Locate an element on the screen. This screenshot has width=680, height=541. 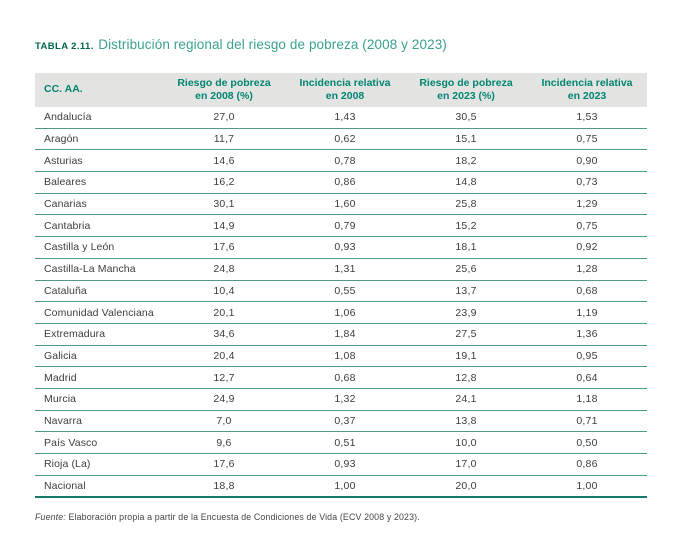
column-header-incidencia-2008: Incidencia relativa en 2008 is located at coordinates (345, 90).